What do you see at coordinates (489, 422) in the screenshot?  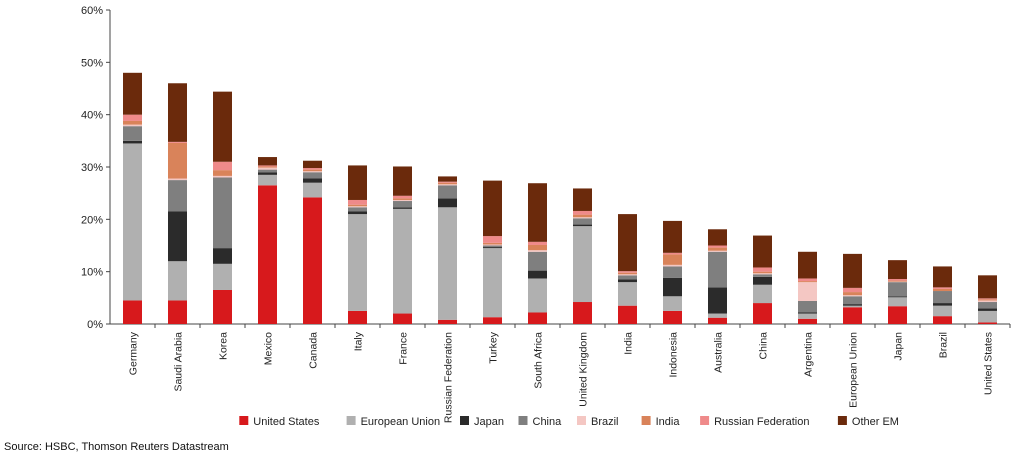 I see `legend-label: Japan` at bounding box center [489, 422].